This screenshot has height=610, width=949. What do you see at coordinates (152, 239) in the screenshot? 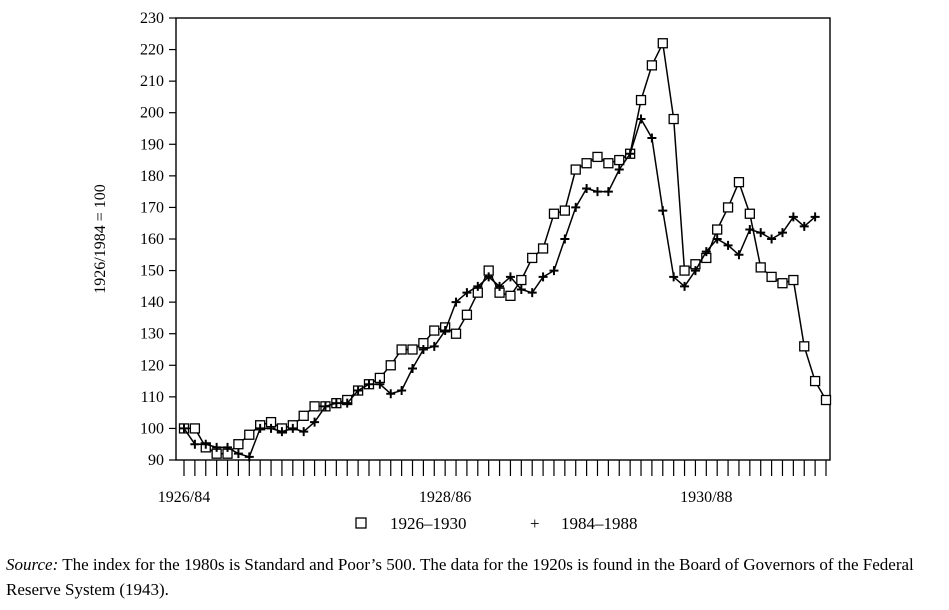
I see `y-tick-label: 160` at bounding box center [152, 239].